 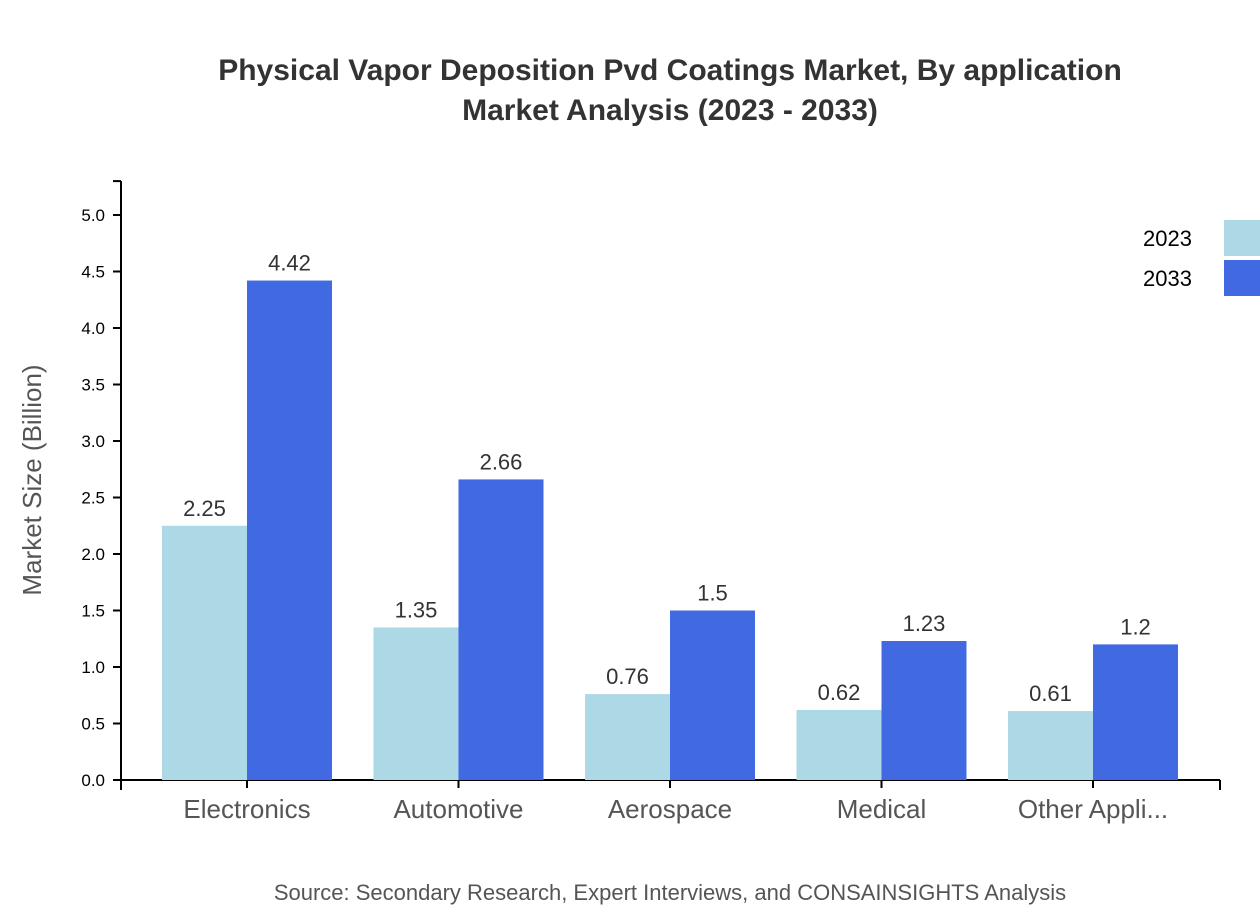 I want to click on x-tick-label: Medical, so click(x=882, y=809).